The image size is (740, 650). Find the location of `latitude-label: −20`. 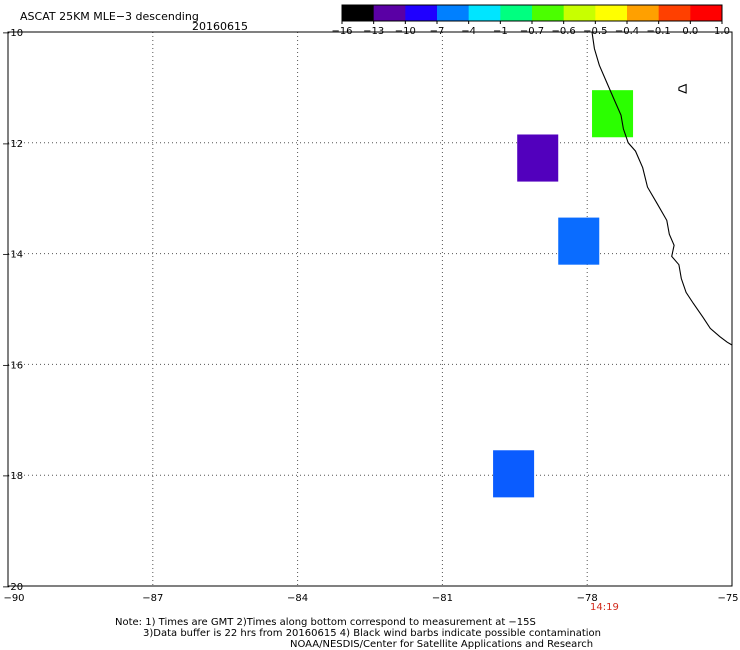

latitude-label: −20 is located at coordinates (12, 587).